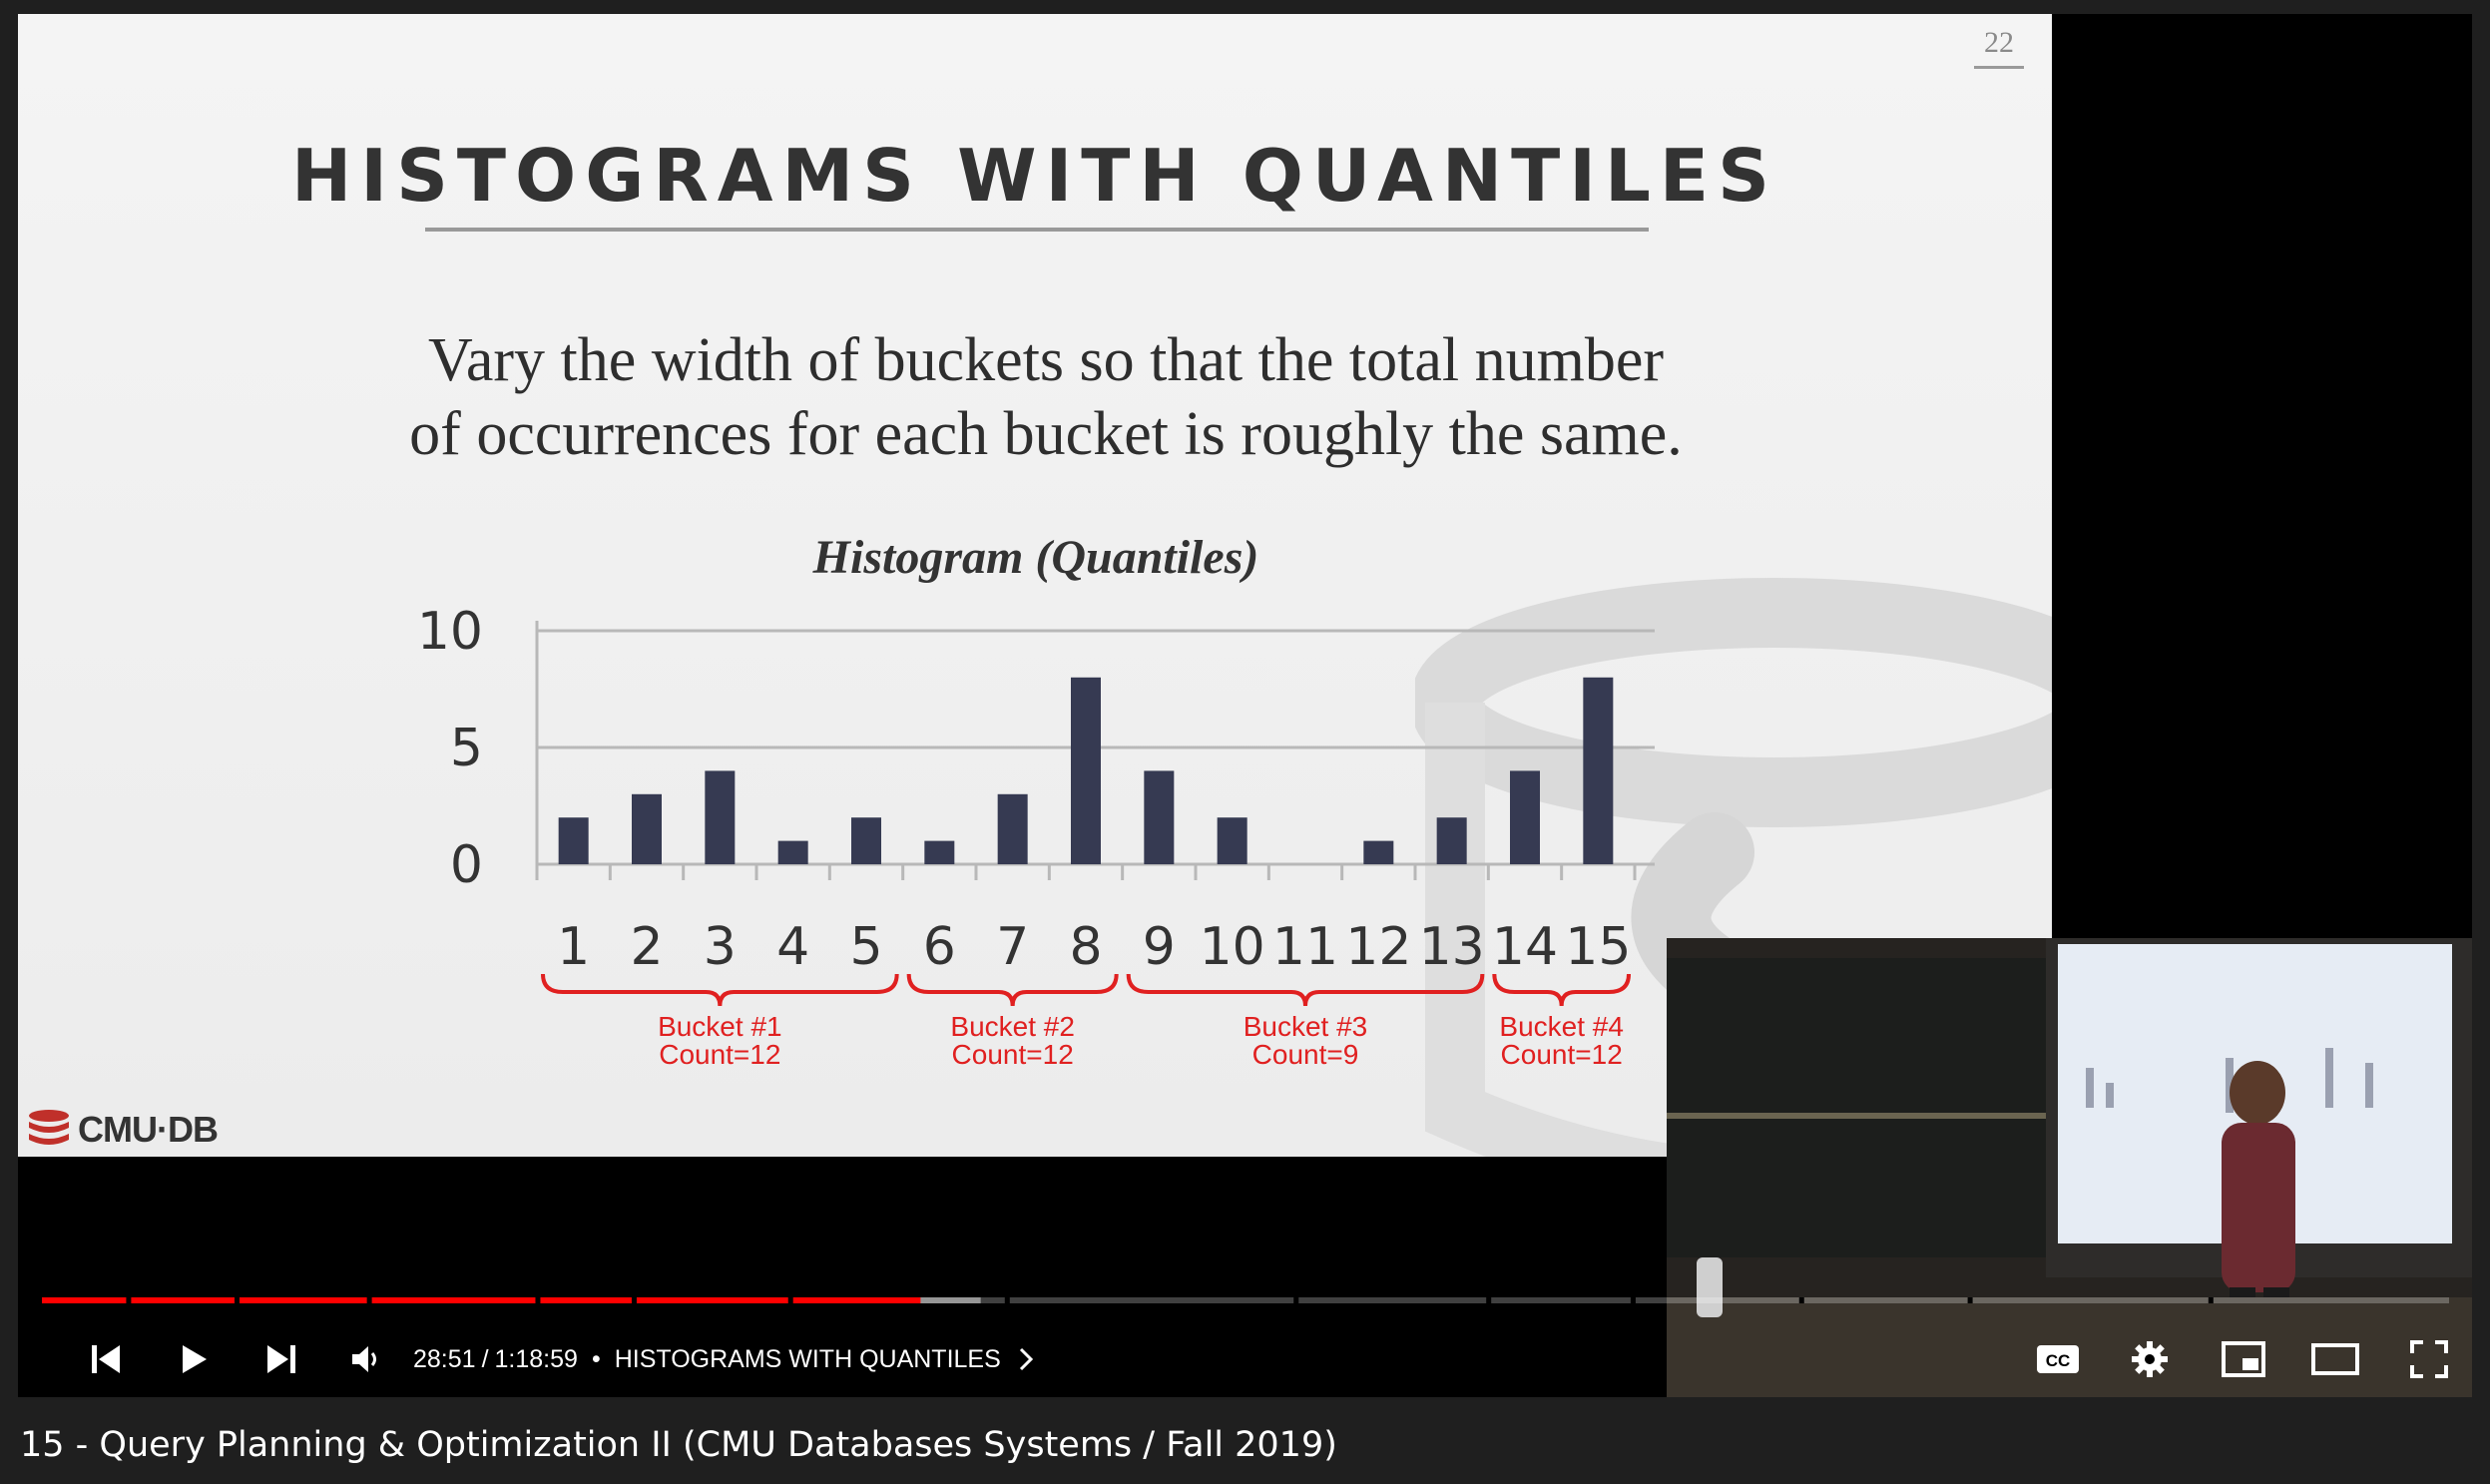  I want to click on captions-button: CC, so click(2058, 1359).